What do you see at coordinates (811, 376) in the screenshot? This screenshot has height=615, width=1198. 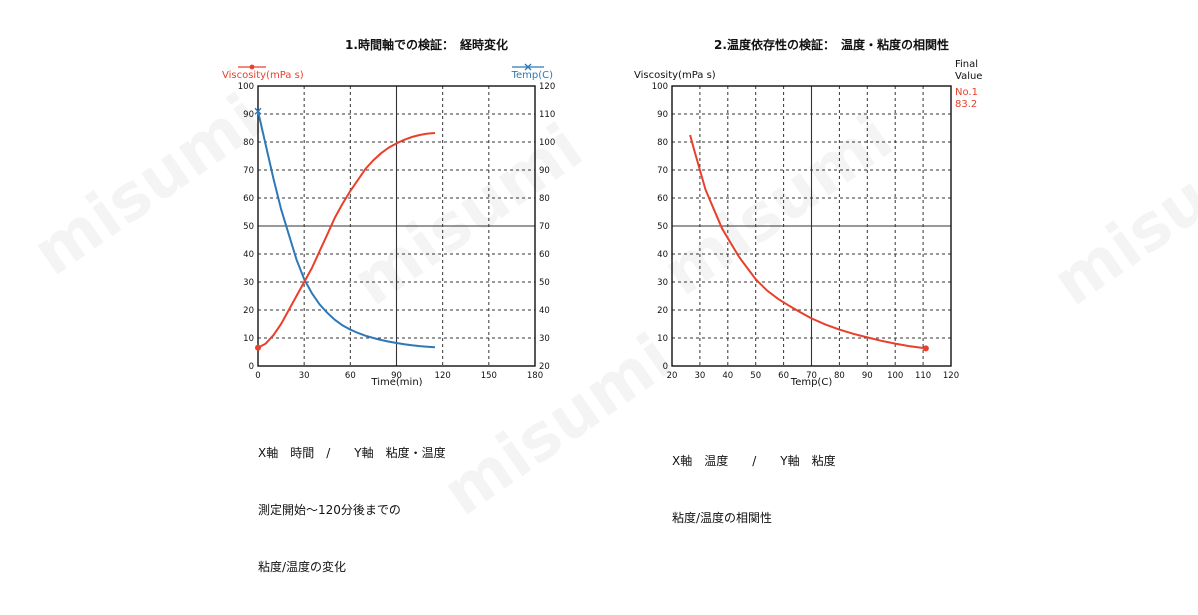 I see `x-tick-label: 70` at bounding box center [811, 376].